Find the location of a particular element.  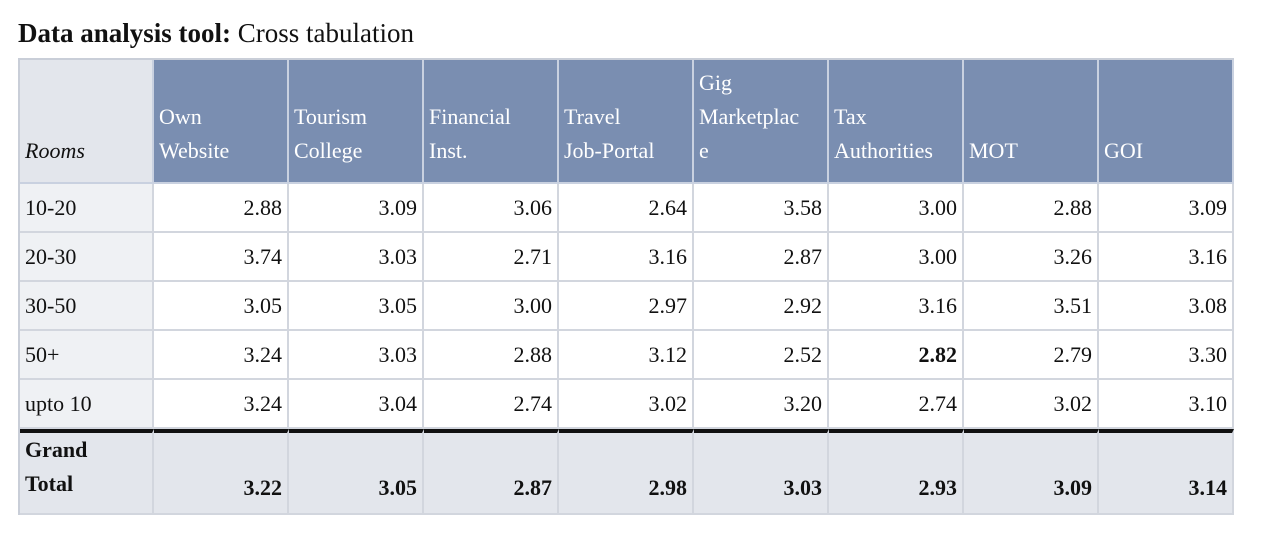

table-cell: 2.71 is located at coordinates (491, 257).